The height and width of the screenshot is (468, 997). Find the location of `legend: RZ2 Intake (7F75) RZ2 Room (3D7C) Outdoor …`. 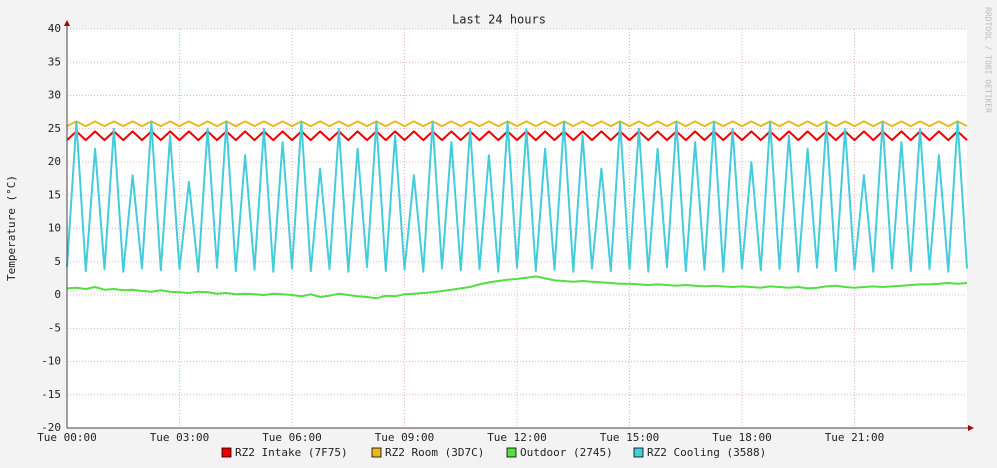

legend: RZ2 Intake (7F75) RZ2 Room (3D7C) Outdoor … is located at coordinates (493, 452).